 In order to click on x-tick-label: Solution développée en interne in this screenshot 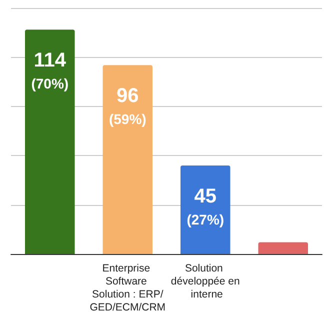, I will do `click(205, 281)`.